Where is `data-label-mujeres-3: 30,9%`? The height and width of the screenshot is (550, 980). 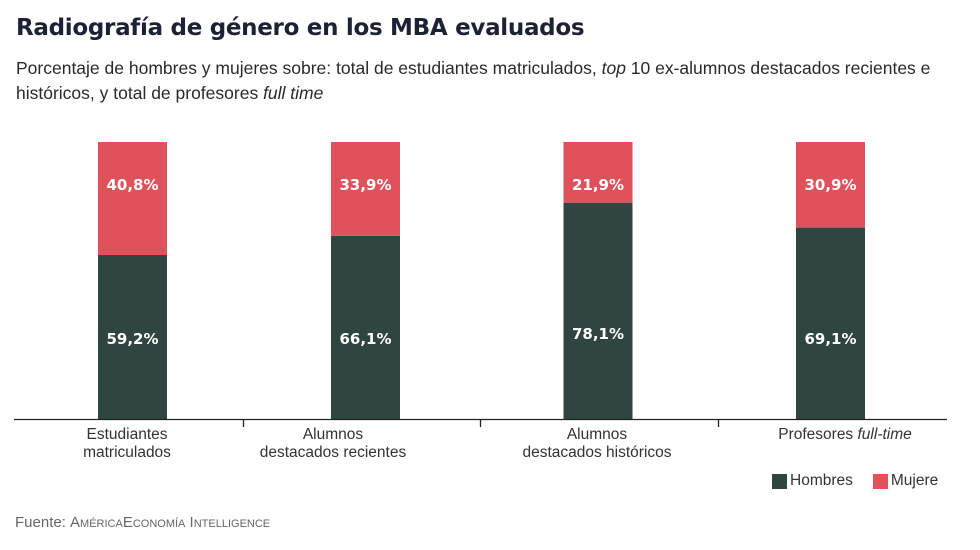 data-label-mujeres-3: 30,9% is located at coordinates (830, 185).